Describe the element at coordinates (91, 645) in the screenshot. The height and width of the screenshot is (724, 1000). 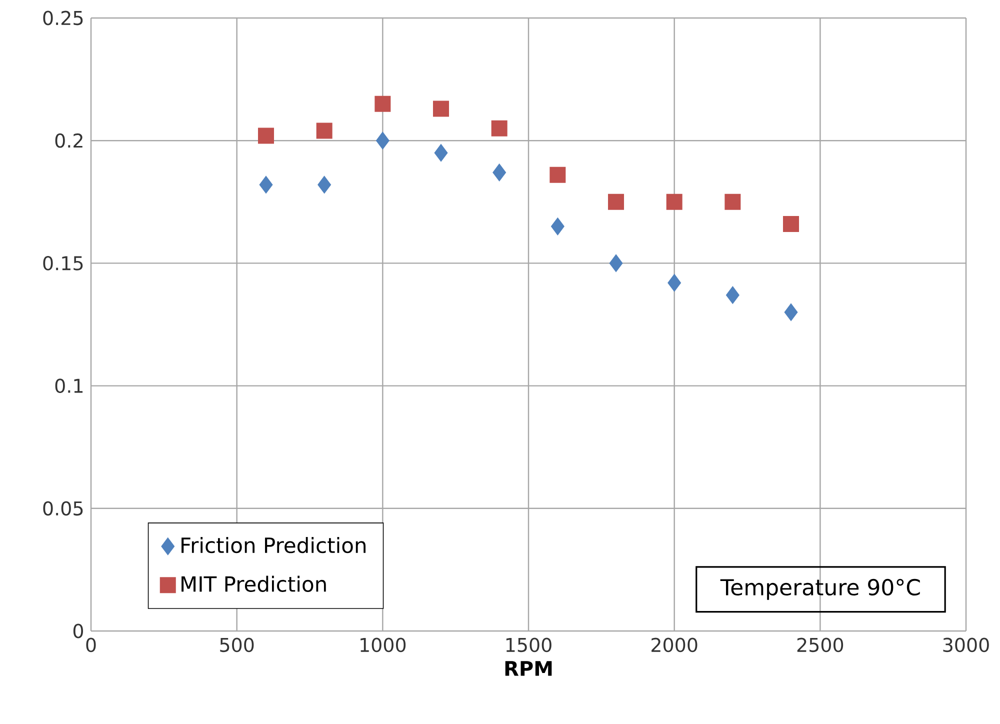
I see `x-tick-label: 0` at that location.